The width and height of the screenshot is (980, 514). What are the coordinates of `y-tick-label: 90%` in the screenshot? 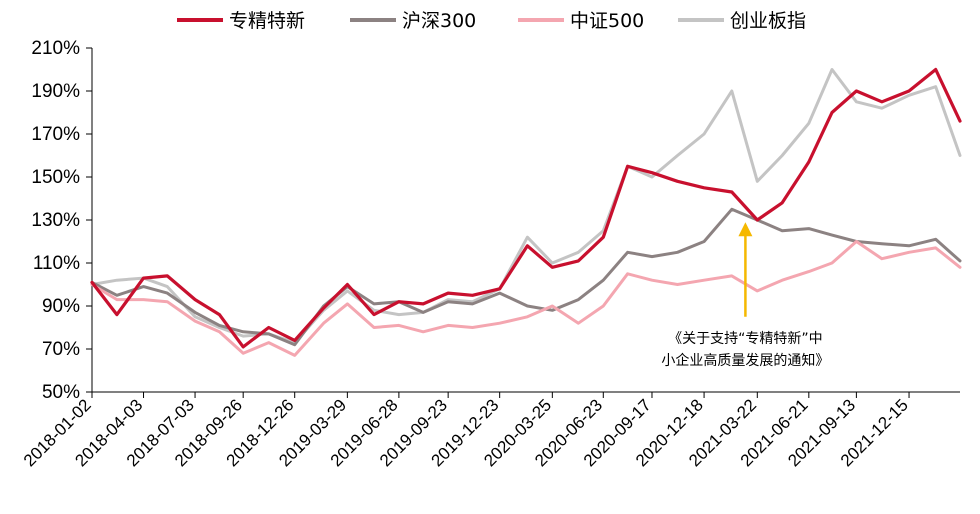 It's located at (61, 306).